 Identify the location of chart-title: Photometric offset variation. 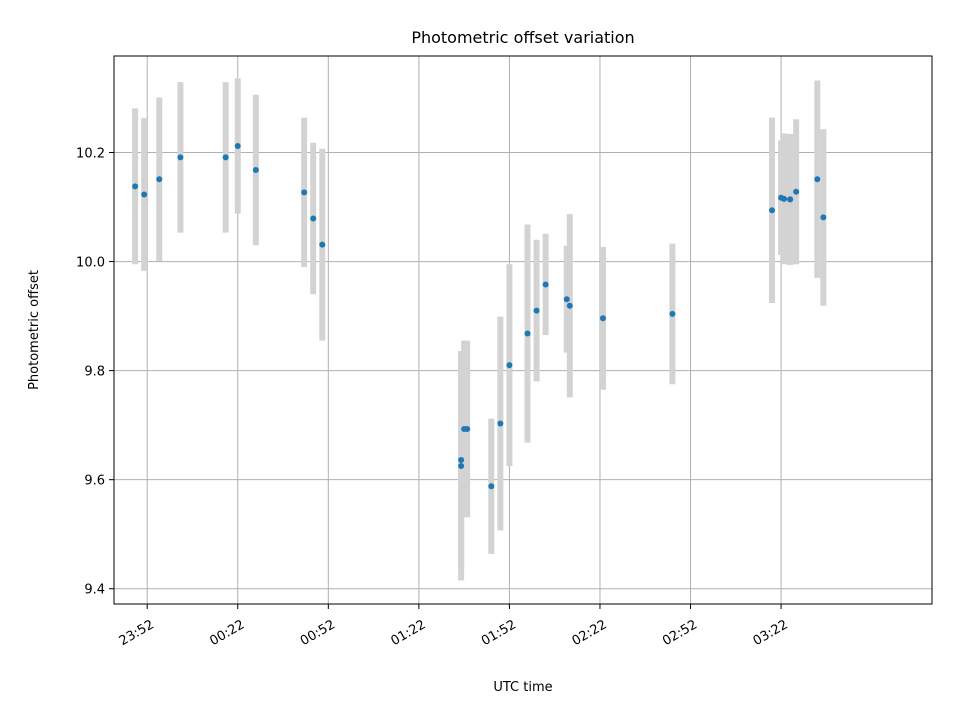
(522, 37).